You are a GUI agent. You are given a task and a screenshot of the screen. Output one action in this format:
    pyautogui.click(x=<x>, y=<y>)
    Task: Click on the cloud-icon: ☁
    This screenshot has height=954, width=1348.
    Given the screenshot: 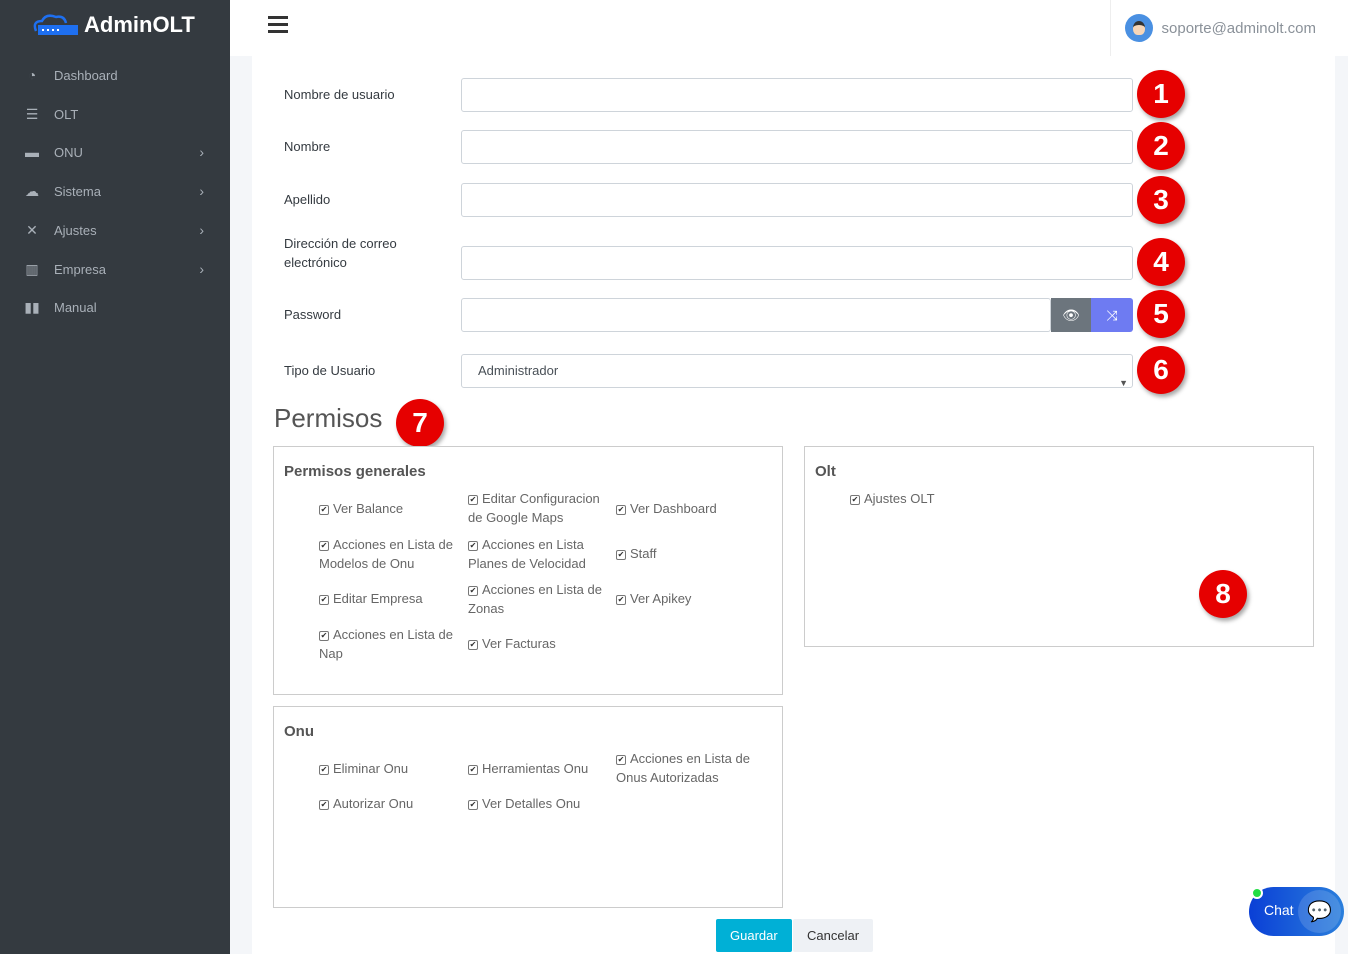 What is the action you would take?
    pyautogui.click(x=32, y=191)
    